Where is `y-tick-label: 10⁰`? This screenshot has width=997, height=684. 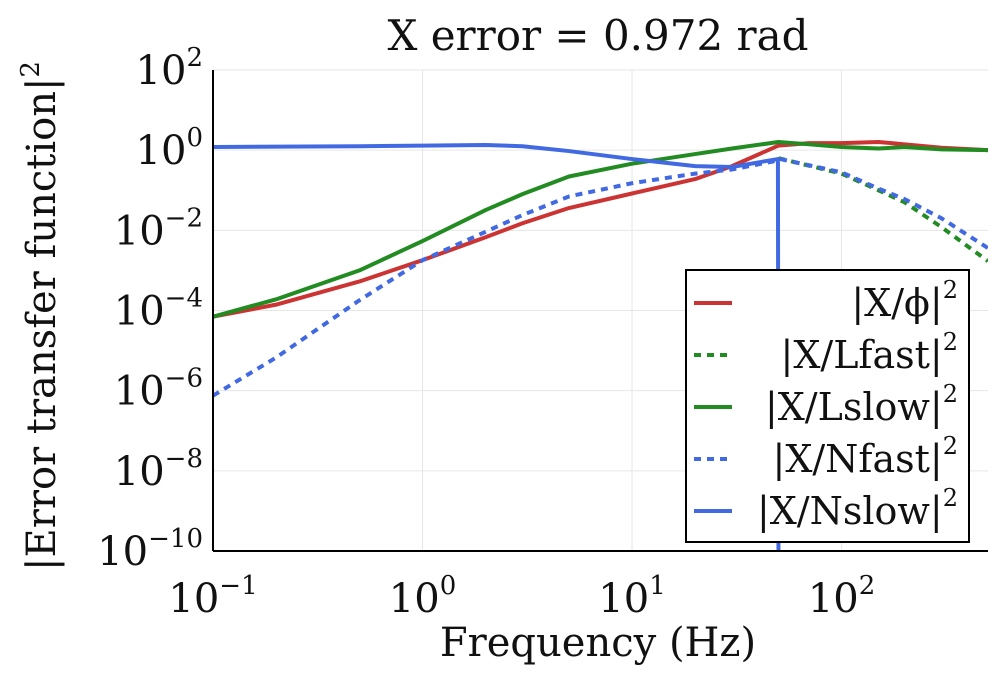
y-tick-label: 10⁰ is located at coordinates (169, 148).